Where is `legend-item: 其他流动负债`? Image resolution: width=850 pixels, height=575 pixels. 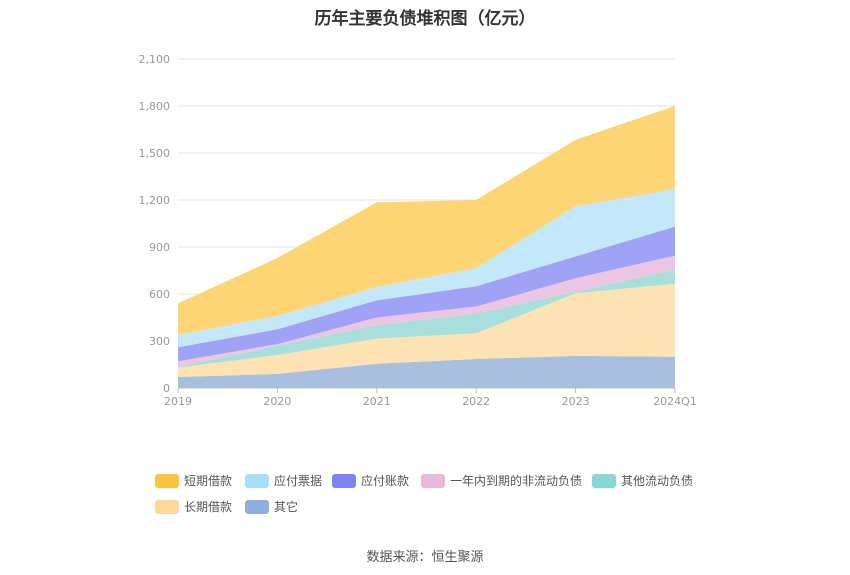
legend-item: 其他流动负债 is located at coordinates (642, 480).